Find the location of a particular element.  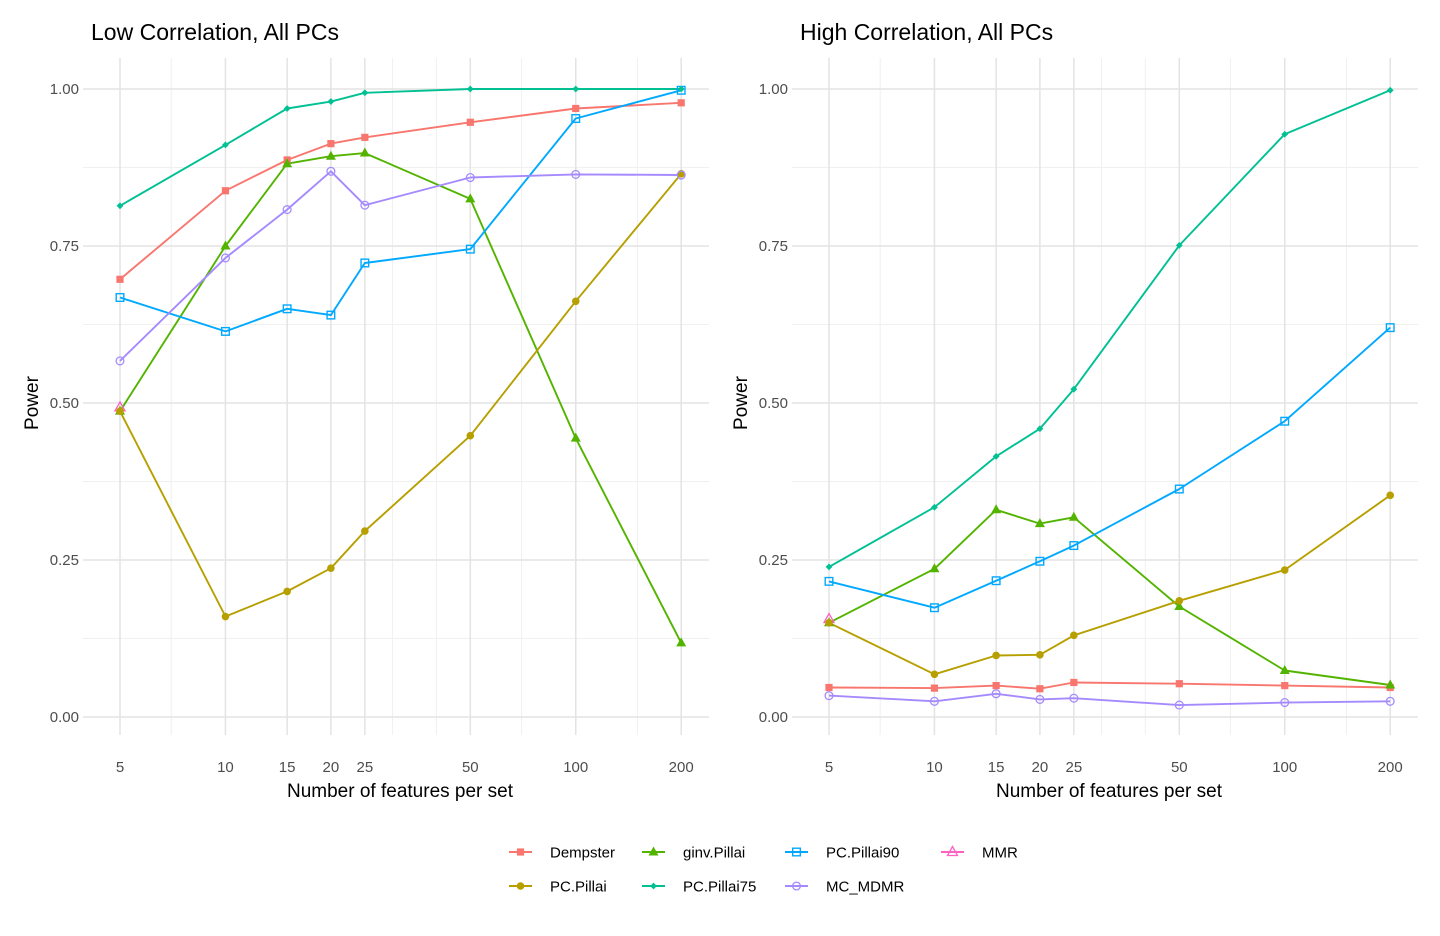

legend-marker-ginv-pillai is located at coordinates (653, 851).